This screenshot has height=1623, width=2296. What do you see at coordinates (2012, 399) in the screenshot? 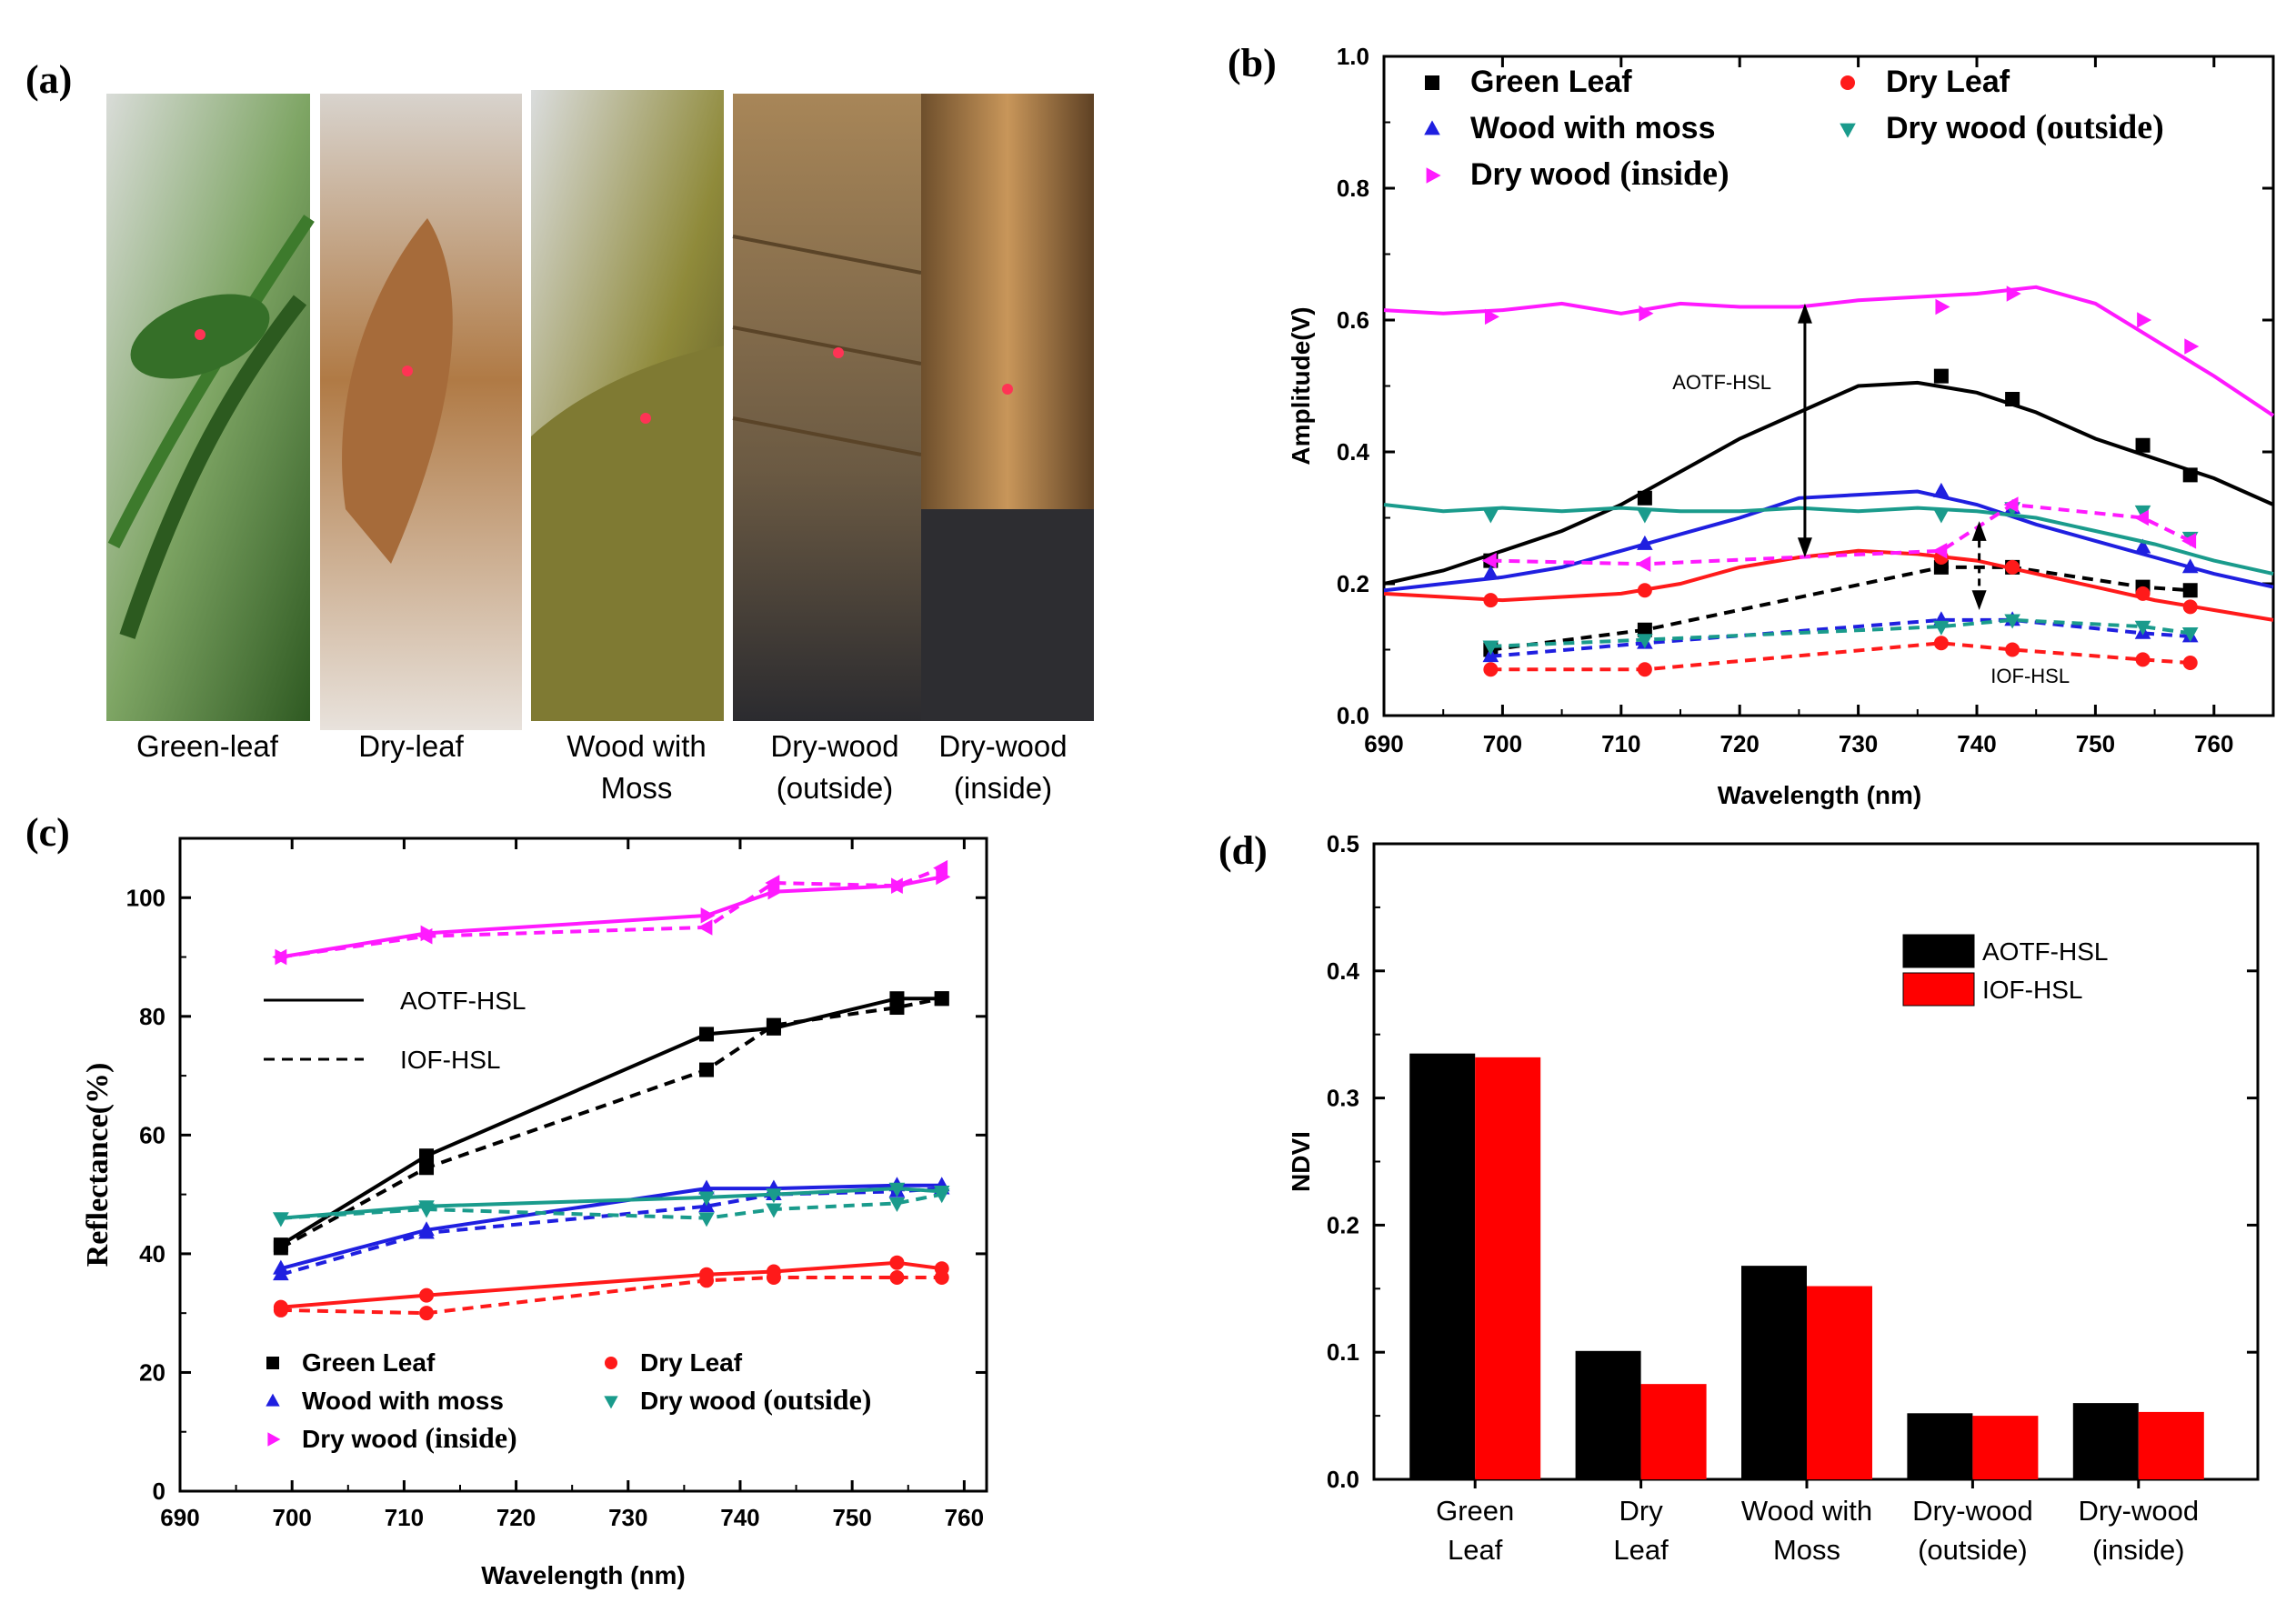
I see `data-point-green-leaf-aotf-markers` at bounding box center [2012, 399].